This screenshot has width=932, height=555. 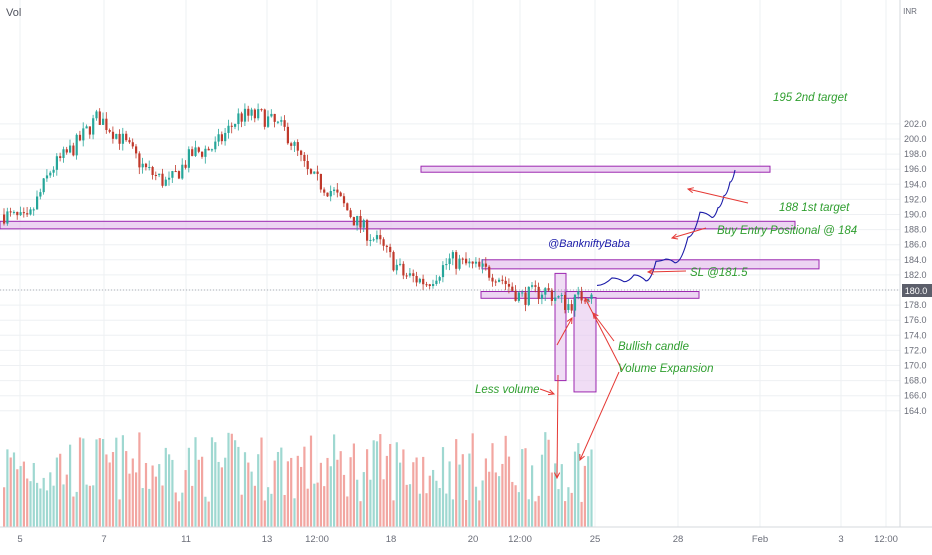 I want to click on less-volume-column, so click(x=560, y=327).